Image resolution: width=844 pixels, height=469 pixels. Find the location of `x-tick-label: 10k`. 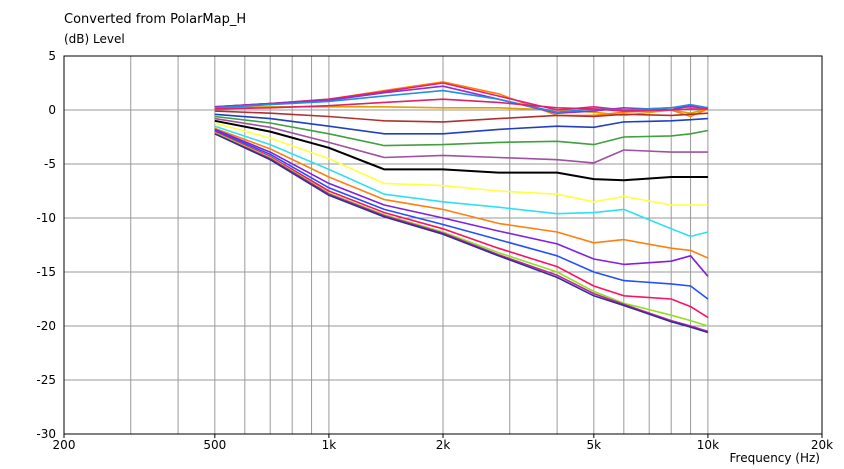

x-tick-label: 10k is located at coordinates (708, 445).